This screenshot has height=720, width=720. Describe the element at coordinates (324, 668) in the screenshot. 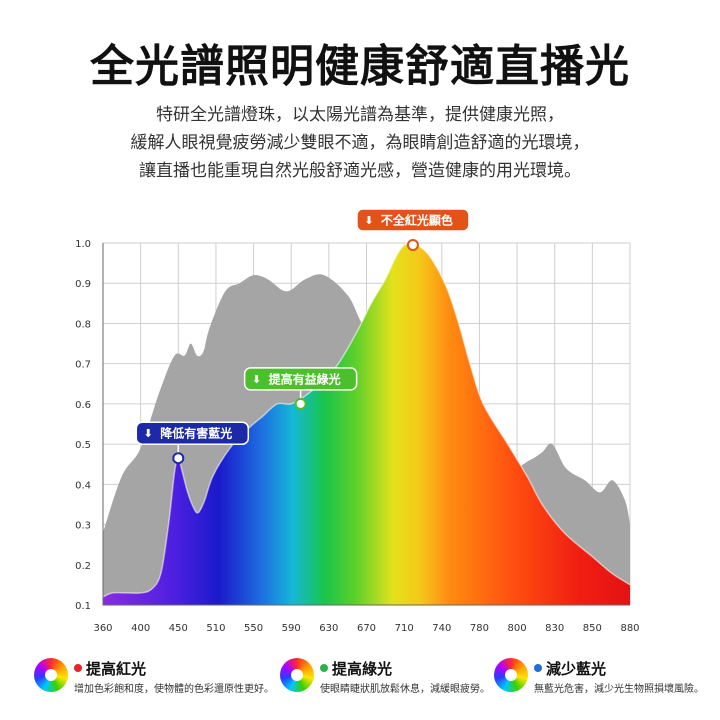

I see `green-dot-icon` at that location.